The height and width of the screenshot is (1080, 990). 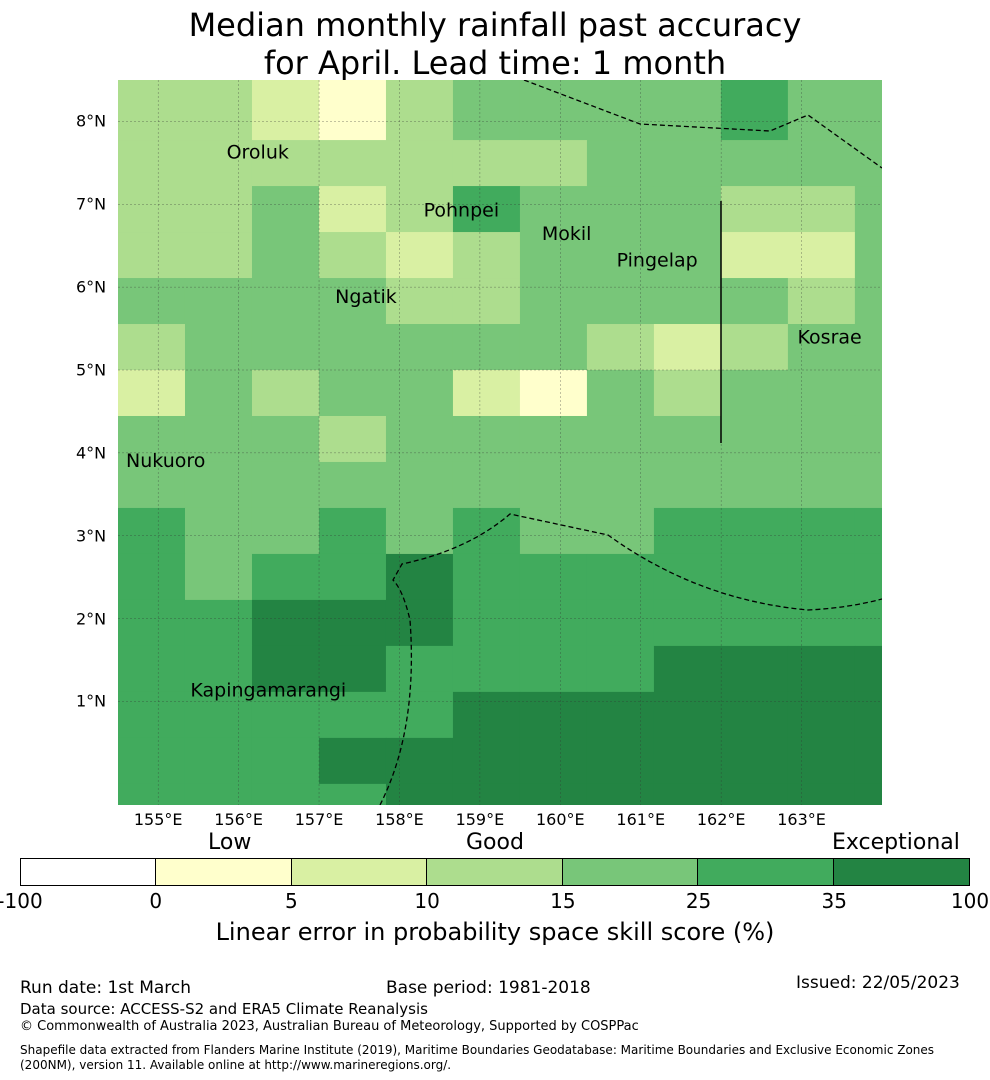 What do you see at coordinates (258, 153) in the screenshot?
I see `place-label: Oroluk` at bounding box center [258, 153].